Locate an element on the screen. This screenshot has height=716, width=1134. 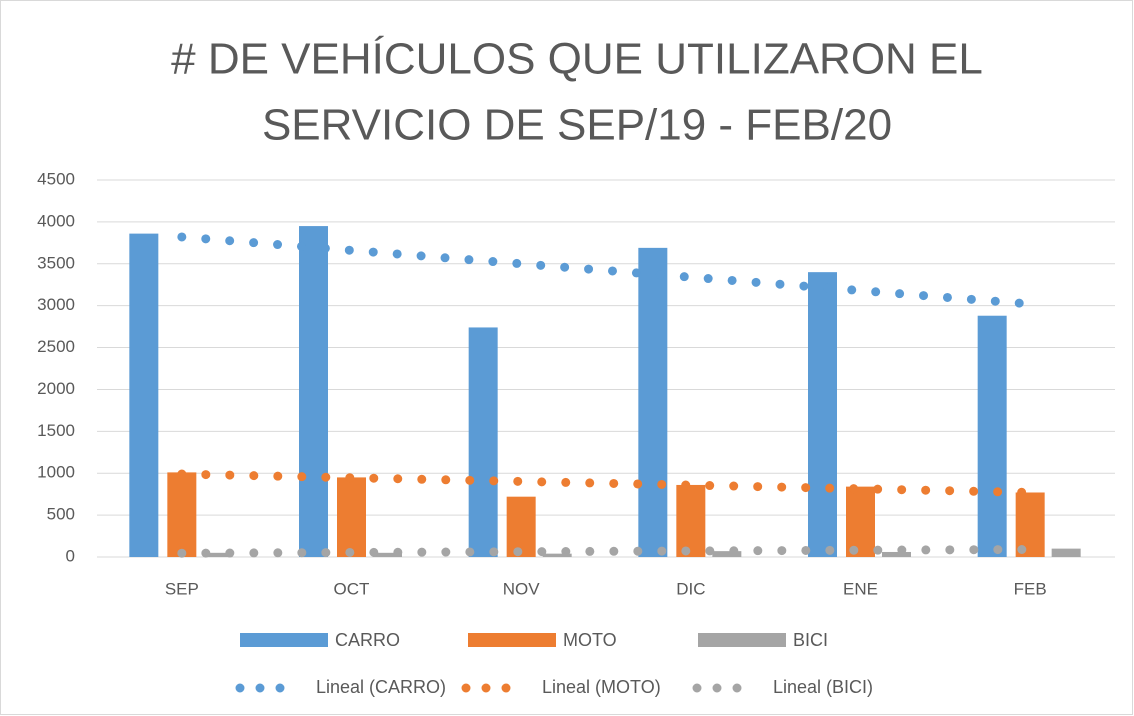
y-tick-label: 1000 is located at coordinates (56, 472).